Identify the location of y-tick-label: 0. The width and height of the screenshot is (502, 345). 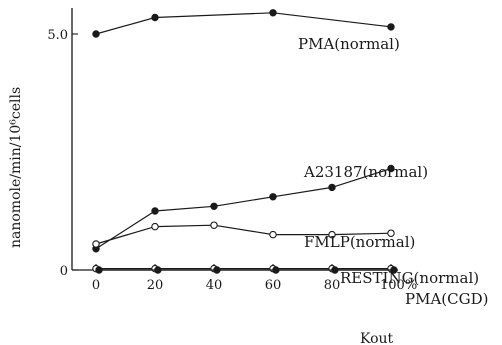
(64, 271).